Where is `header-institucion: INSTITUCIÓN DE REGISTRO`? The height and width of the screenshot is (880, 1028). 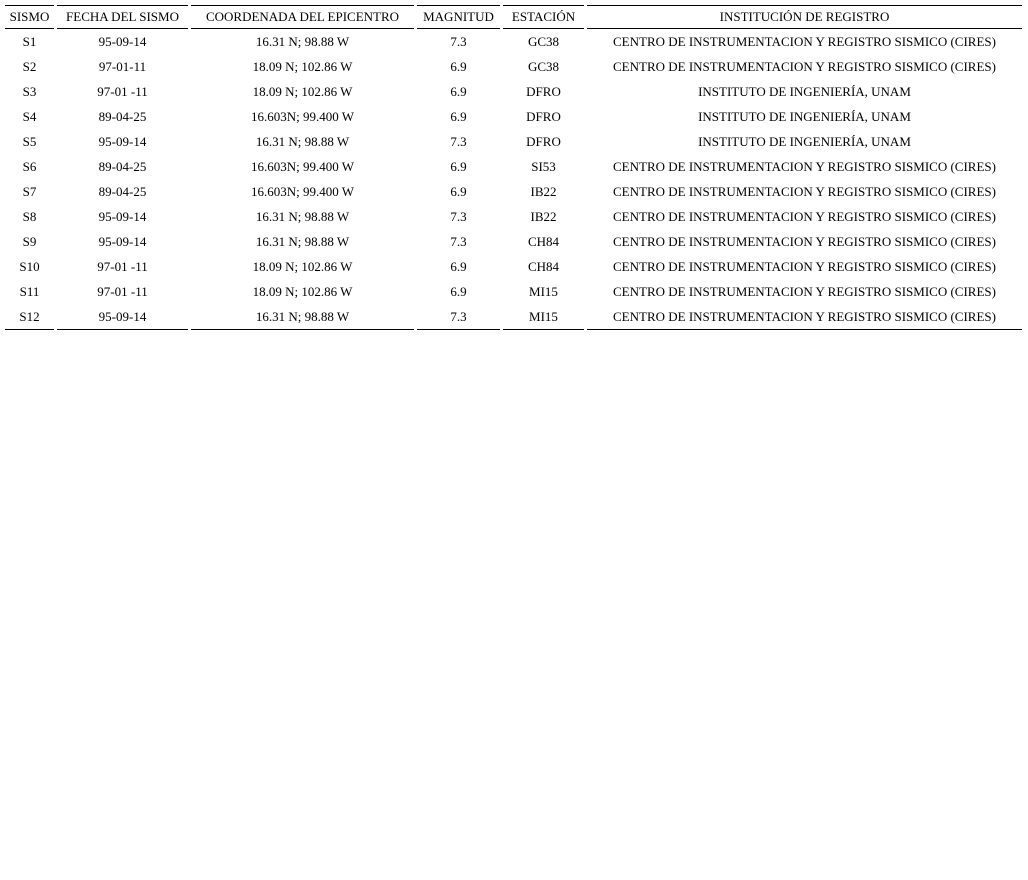 header-institucion: INSTITUCIÓN DE REGISTRO is located at coordinates (804, 17).